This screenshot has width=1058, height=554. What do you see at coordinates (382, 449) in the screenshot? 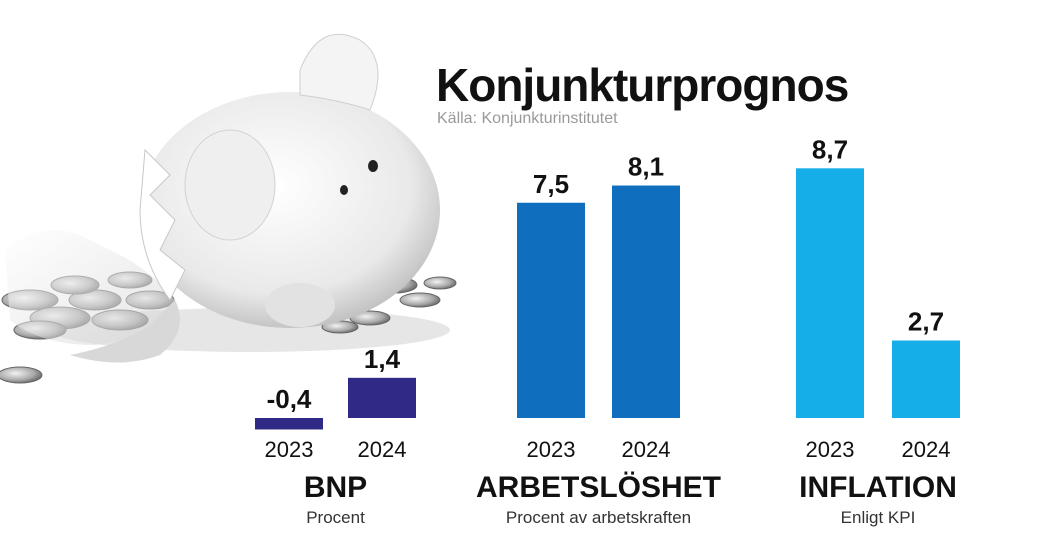
I see `bnp-tick-label: 2024` at bounding box center [382, 449].